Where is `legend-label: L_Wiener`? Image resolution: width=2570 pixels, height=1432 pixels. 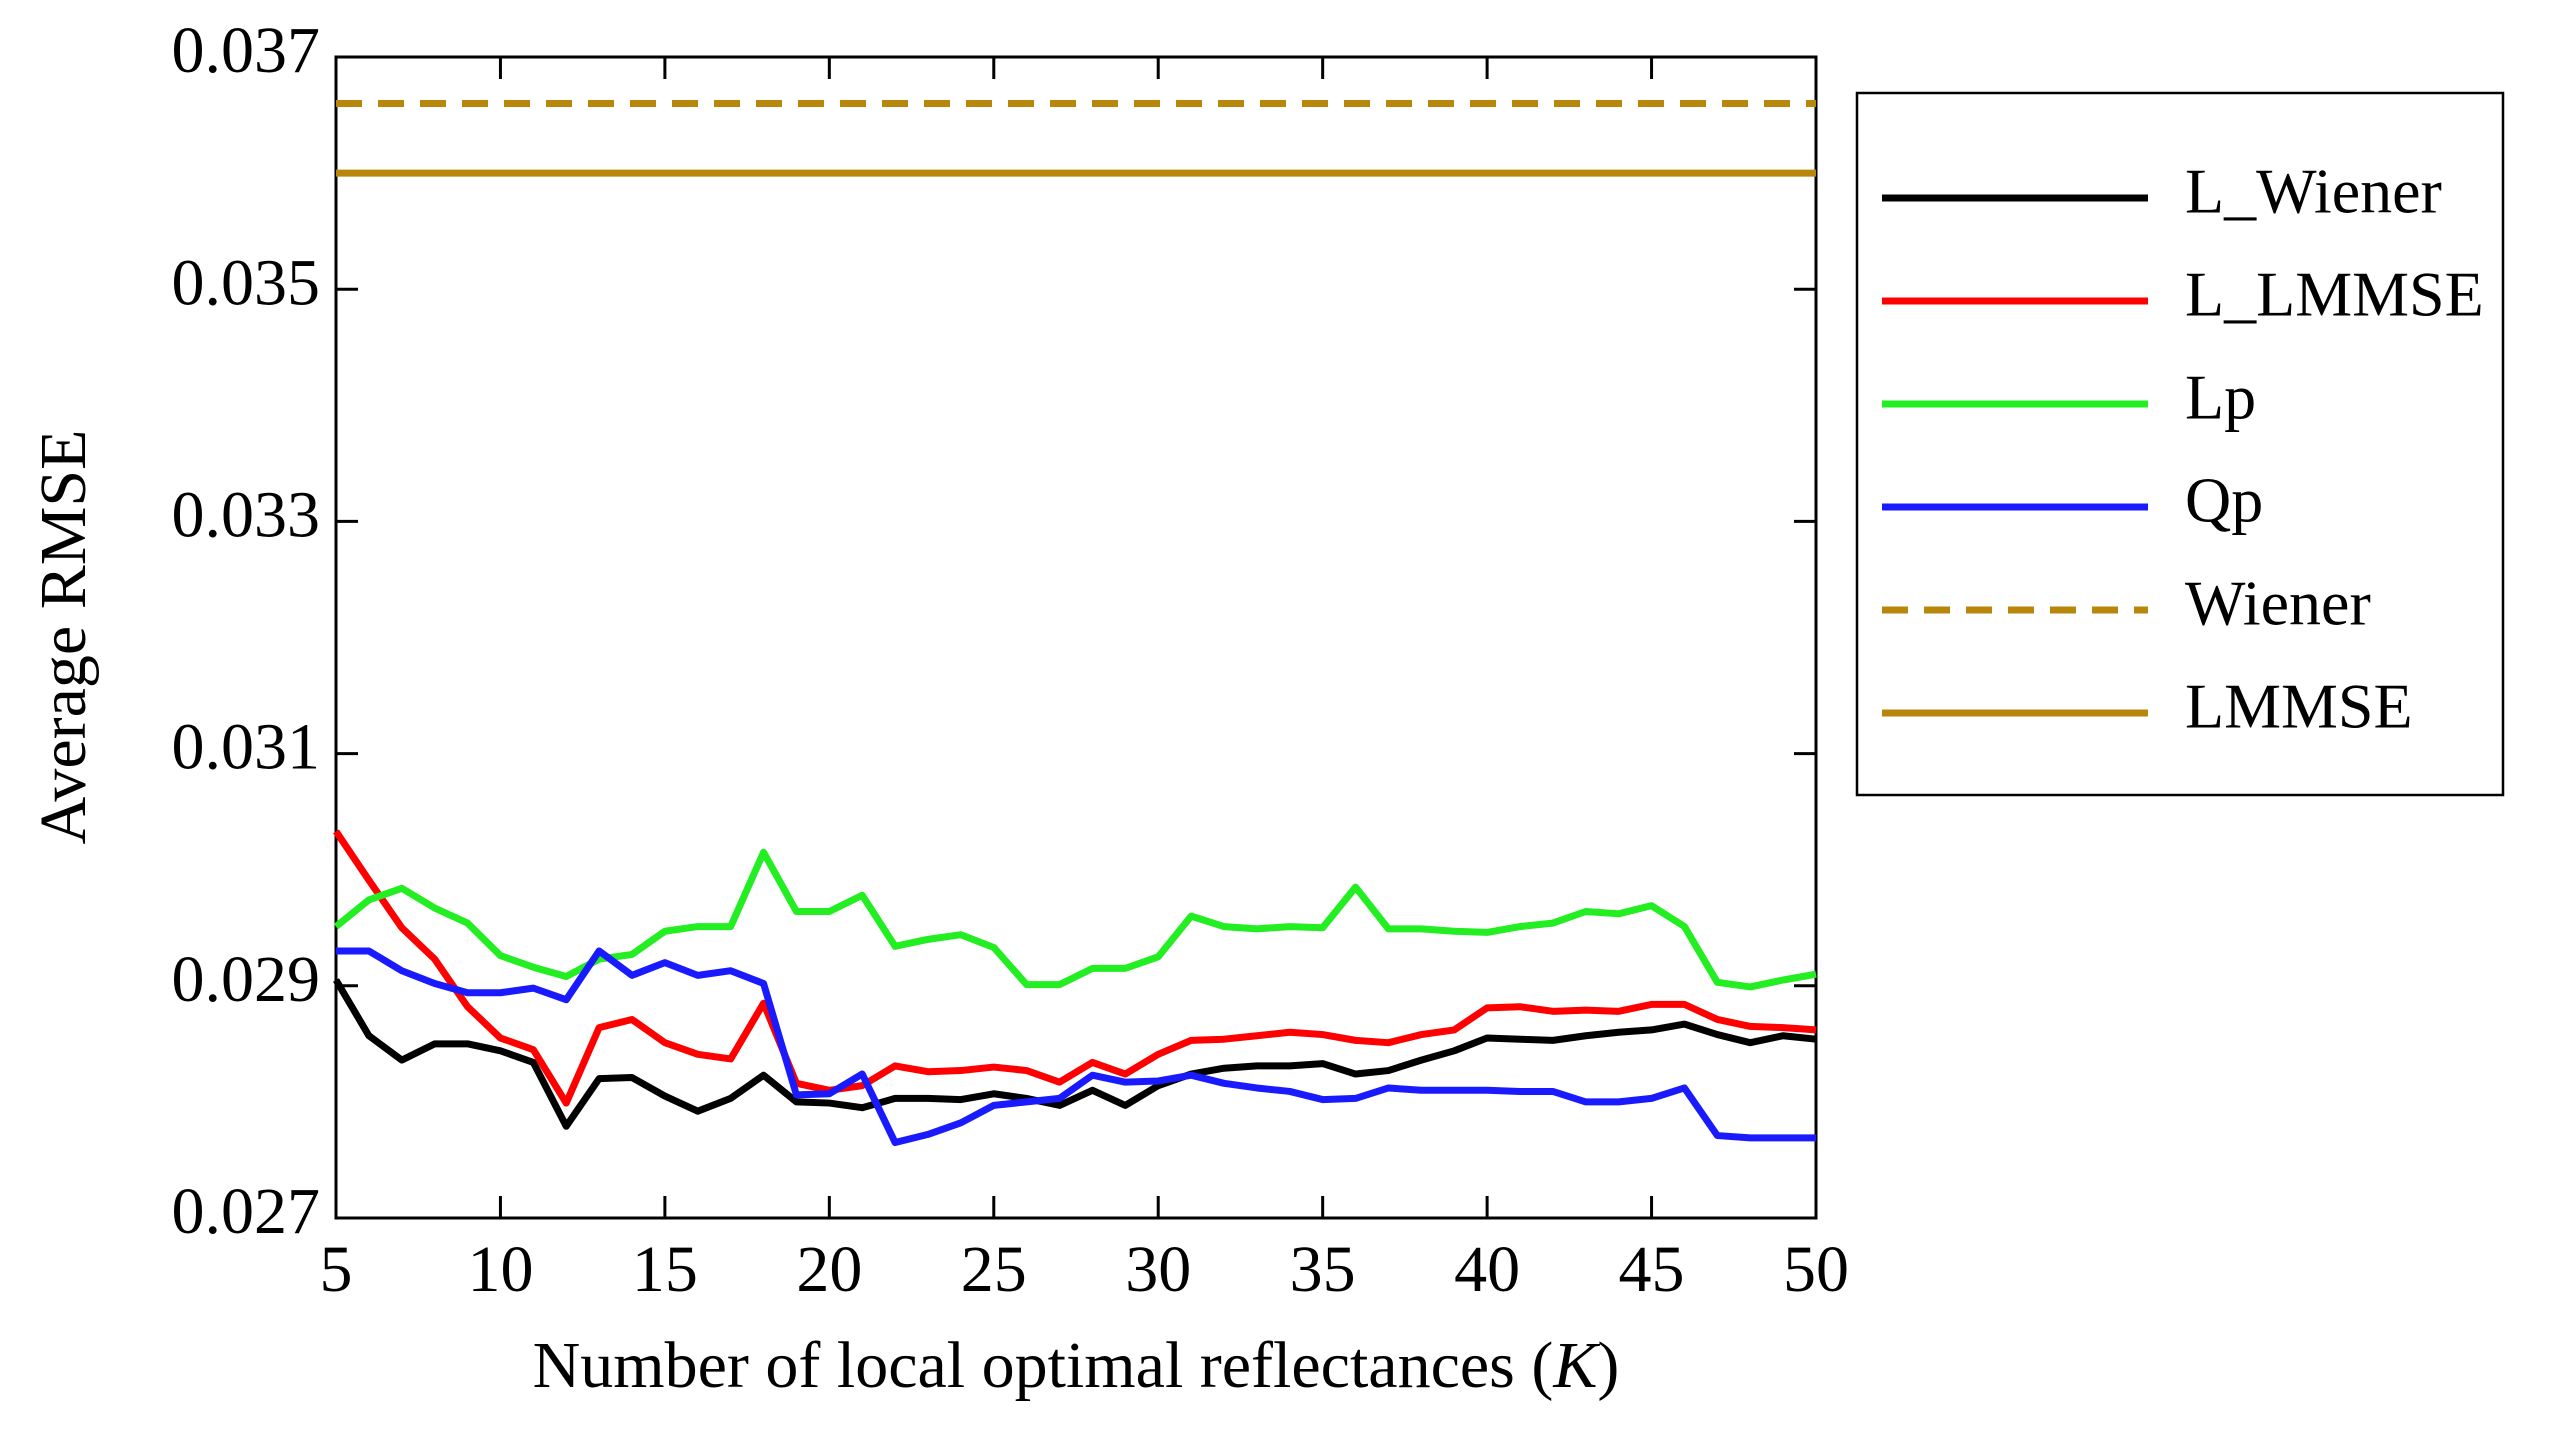
legend-label: L_Wiener is located at coordinates (2313, 191).